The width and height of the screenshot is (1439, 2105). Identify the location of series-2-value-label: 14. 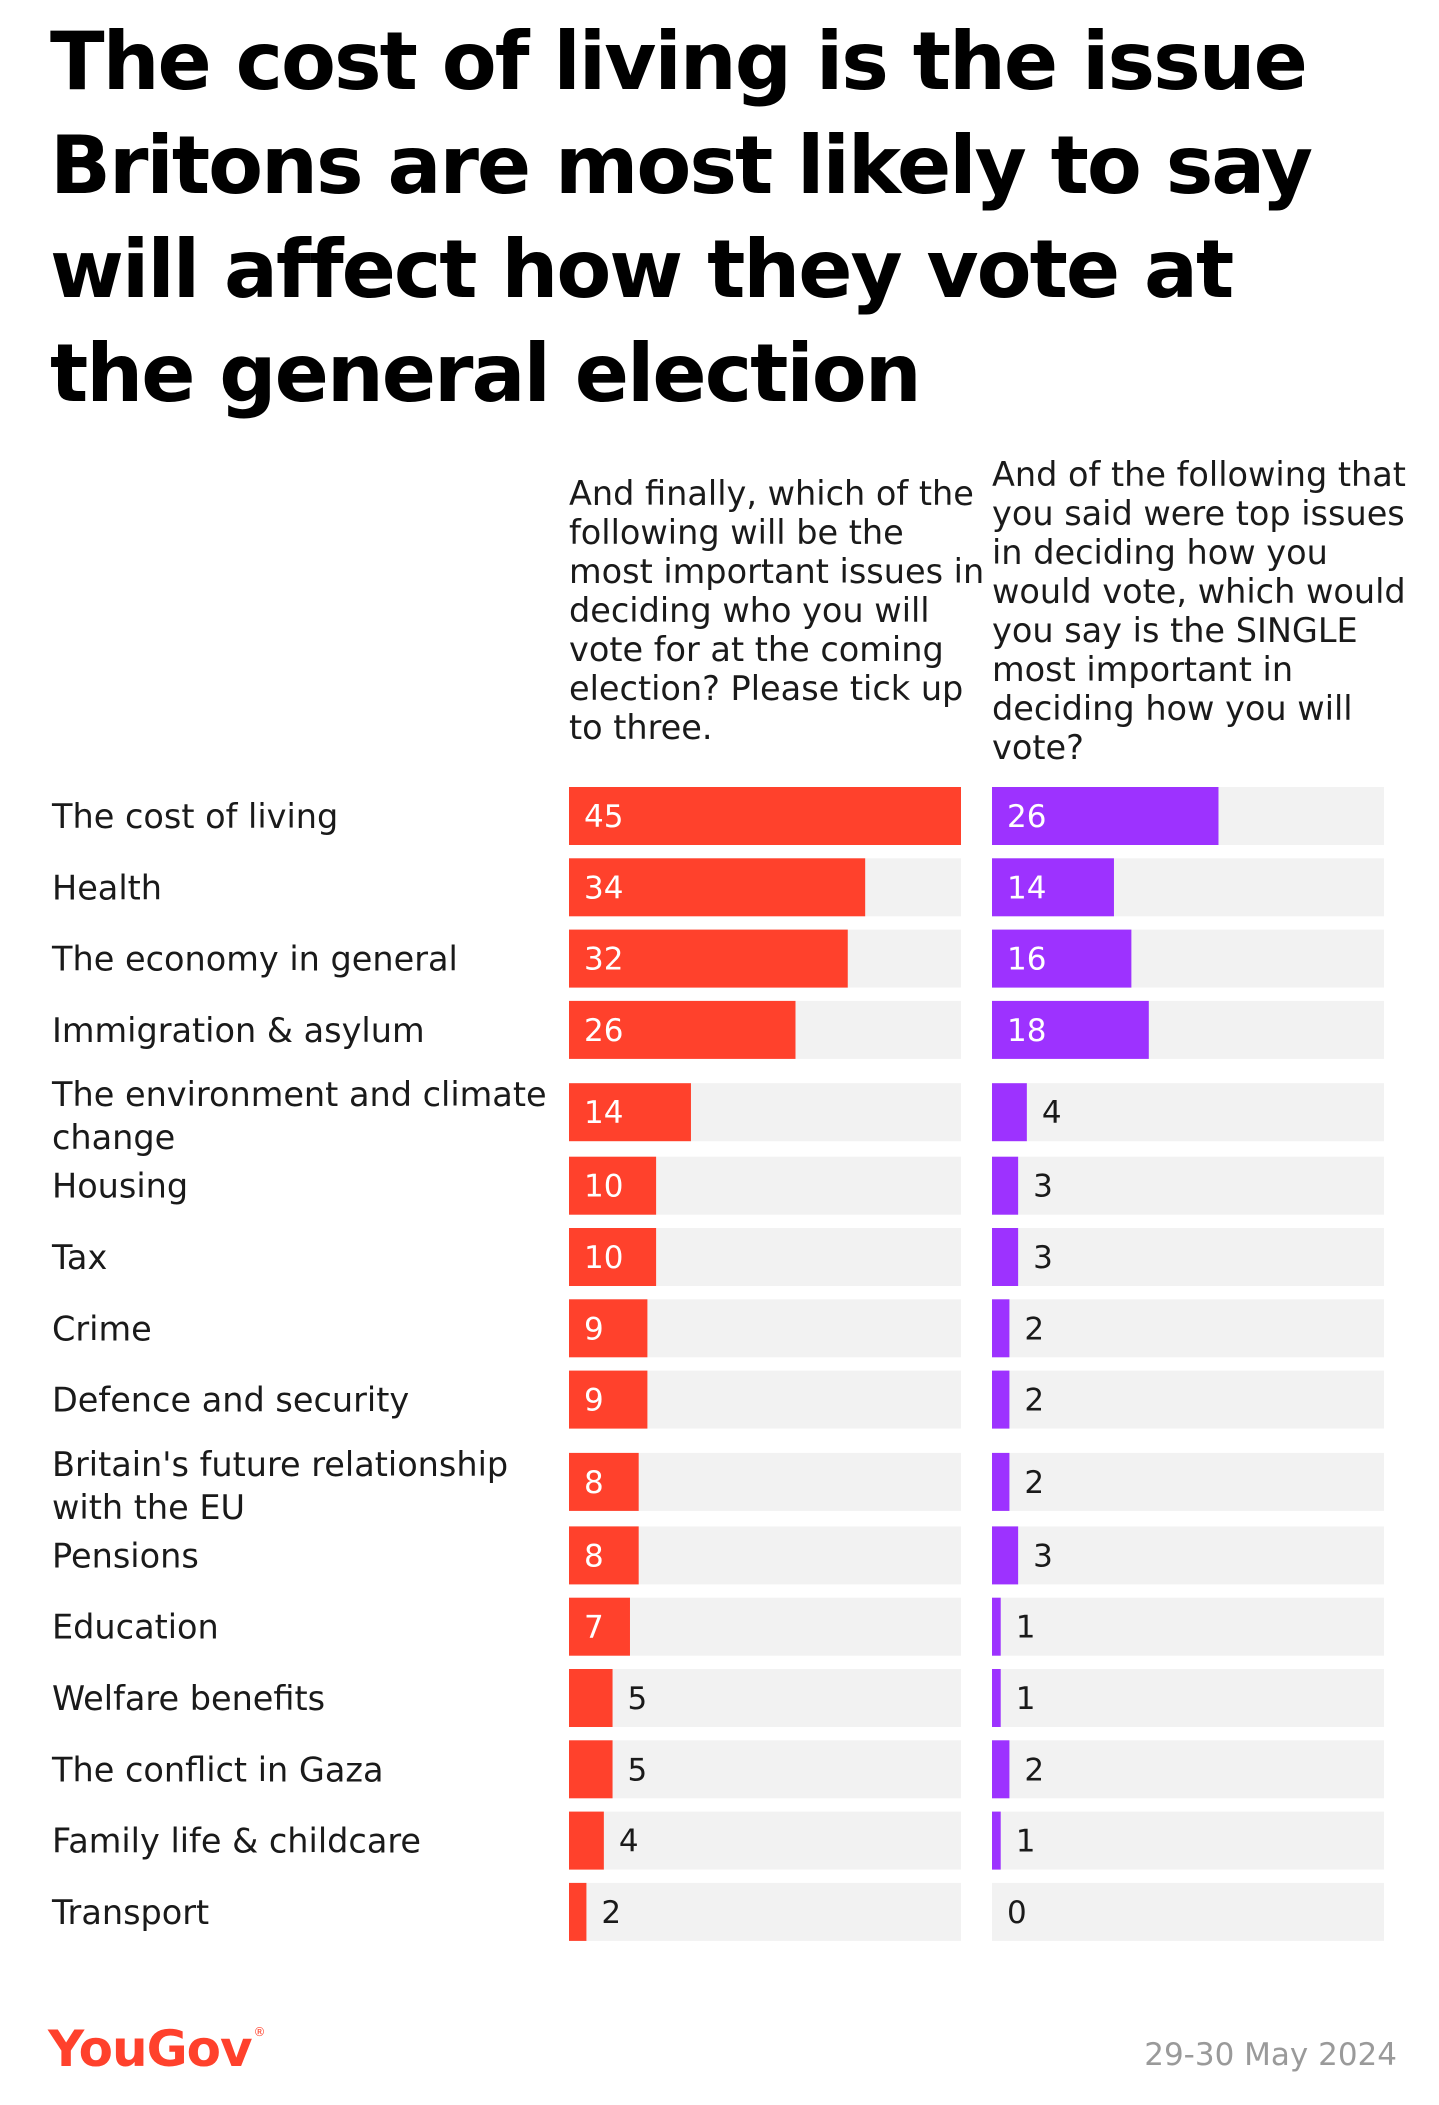
(1026, 888).